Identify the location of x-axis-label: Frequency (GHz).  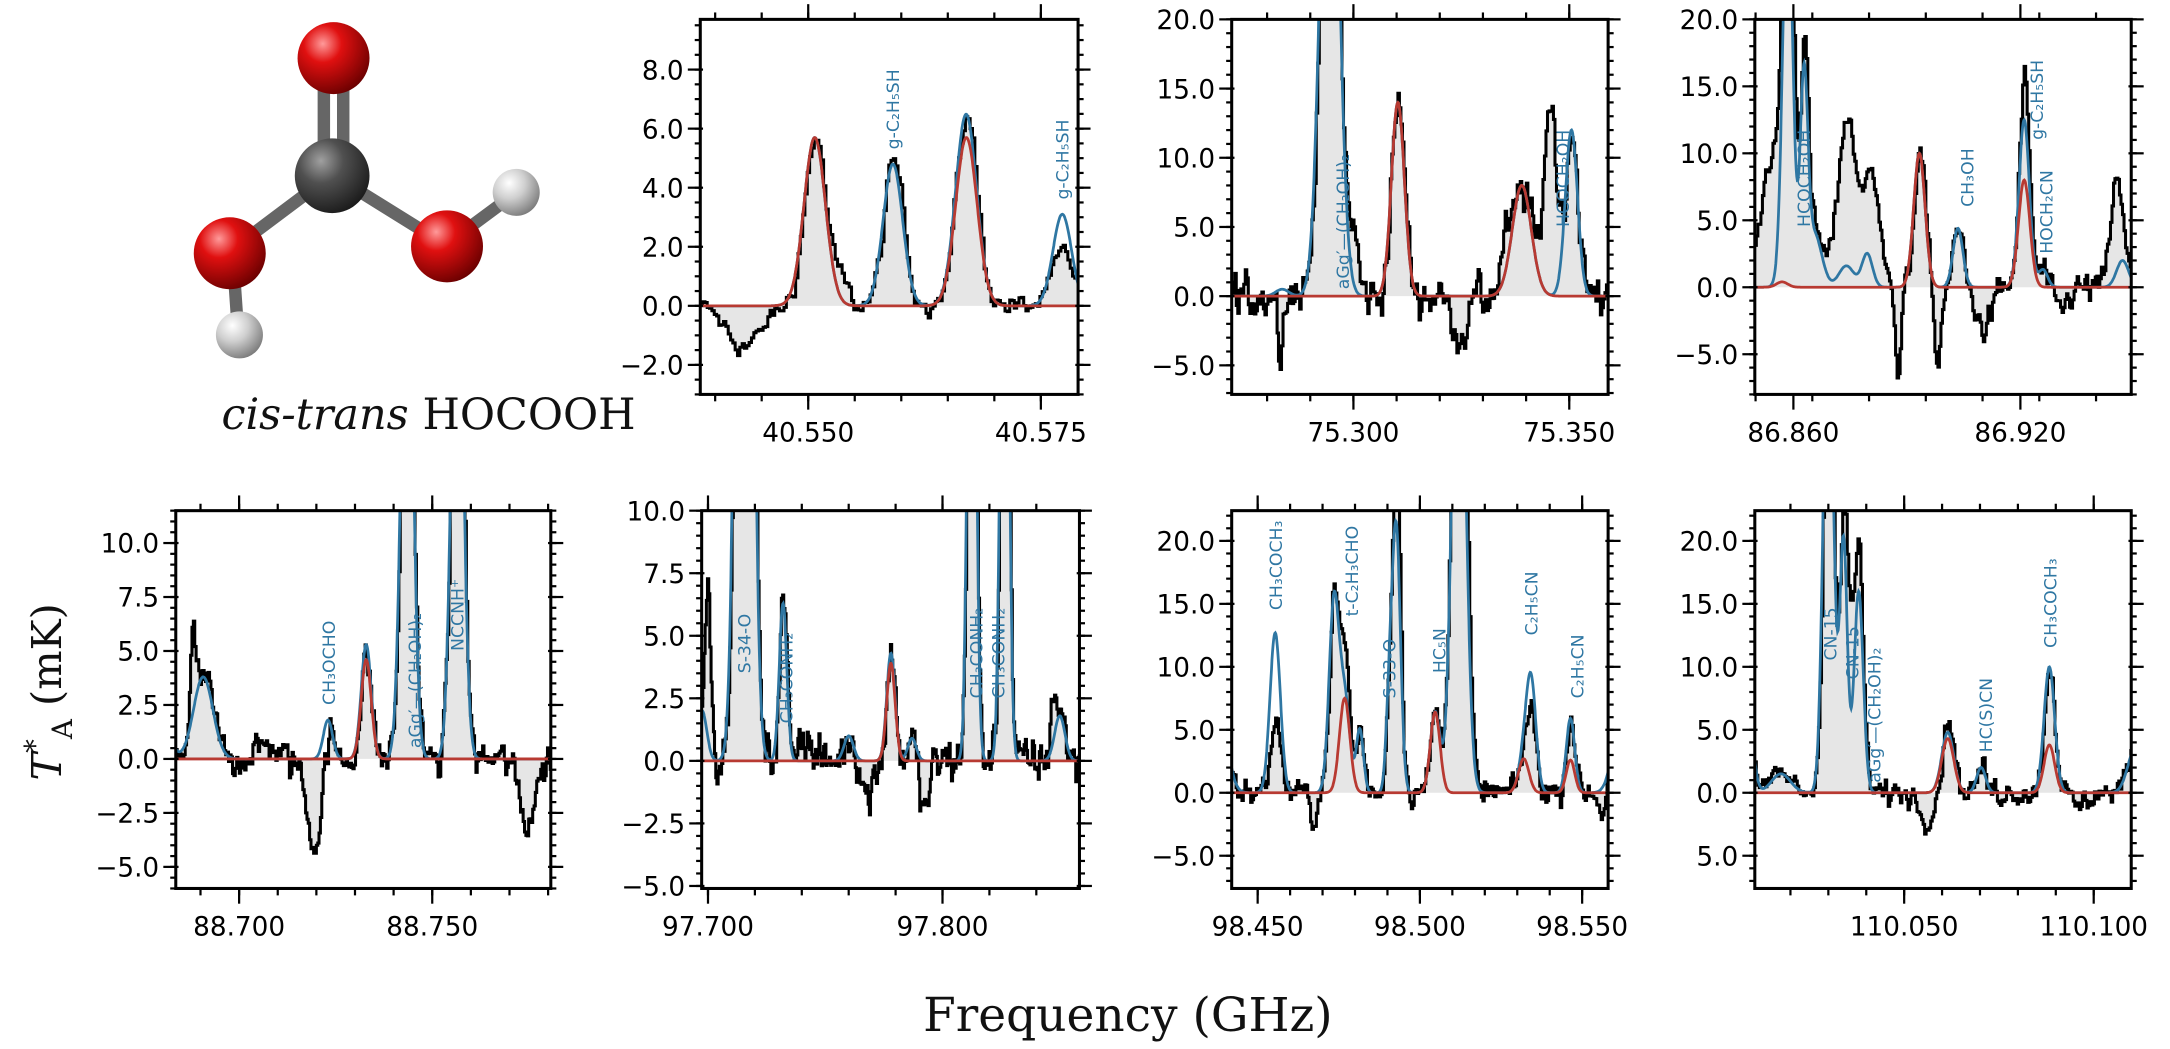
(1128, 1015).